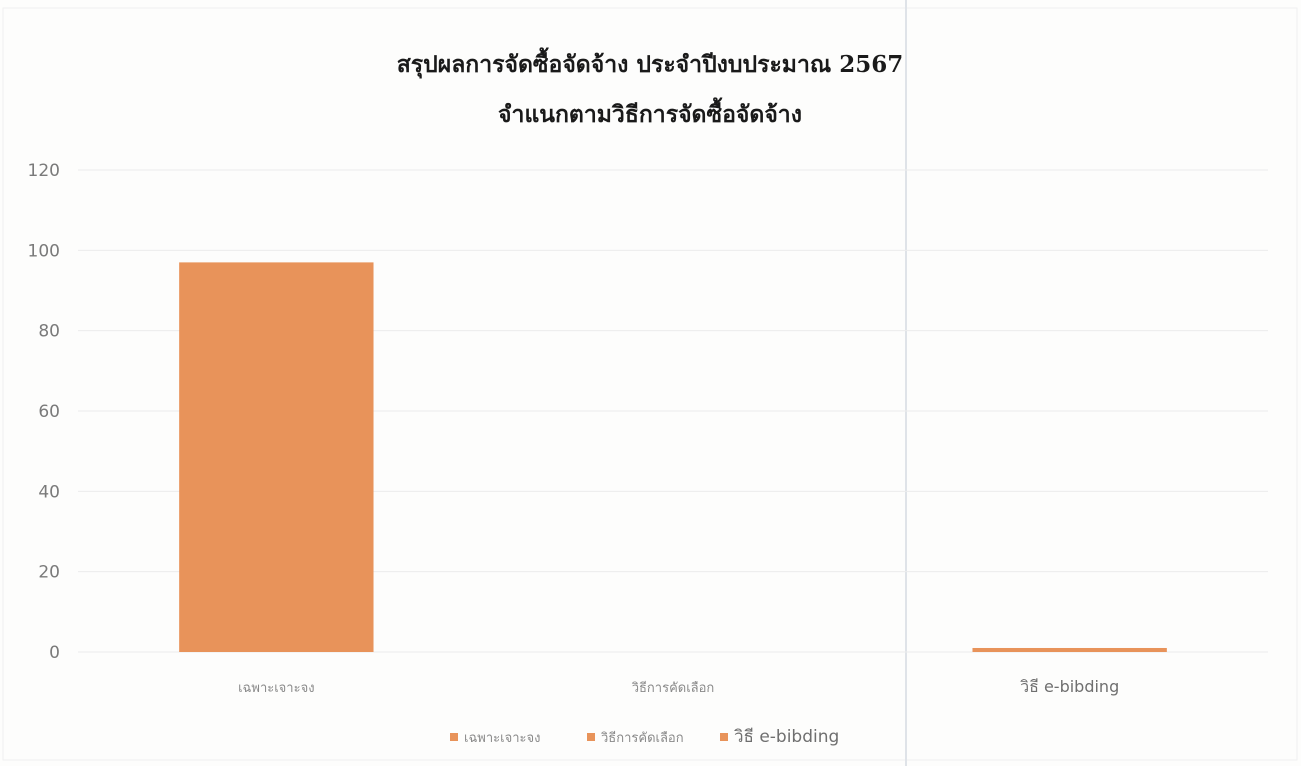  I want to click on y-axis-ticks: 0 20 40 60 80 100 120, so click(44, 412).